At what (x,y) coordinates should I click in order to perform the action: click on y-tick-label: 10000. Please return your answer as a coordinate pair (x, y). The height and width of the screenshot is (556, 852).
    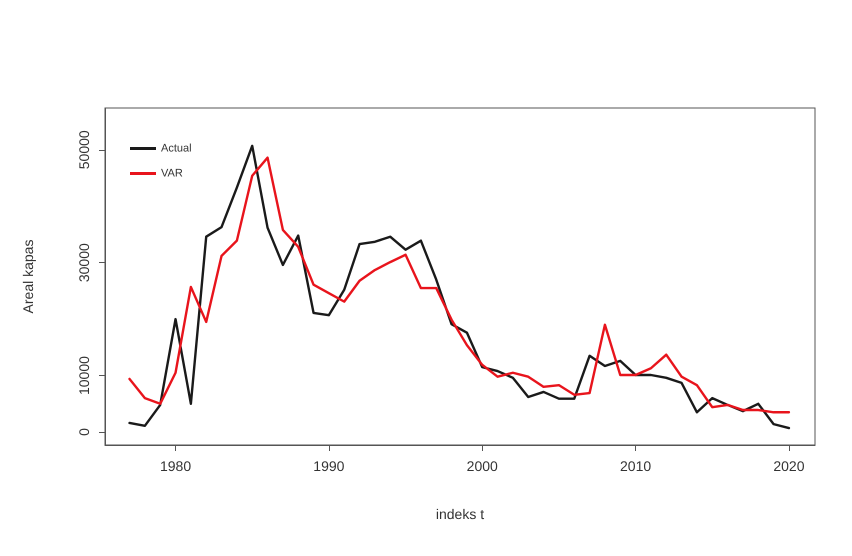
    Looking at the image, I should click on (84, 376).